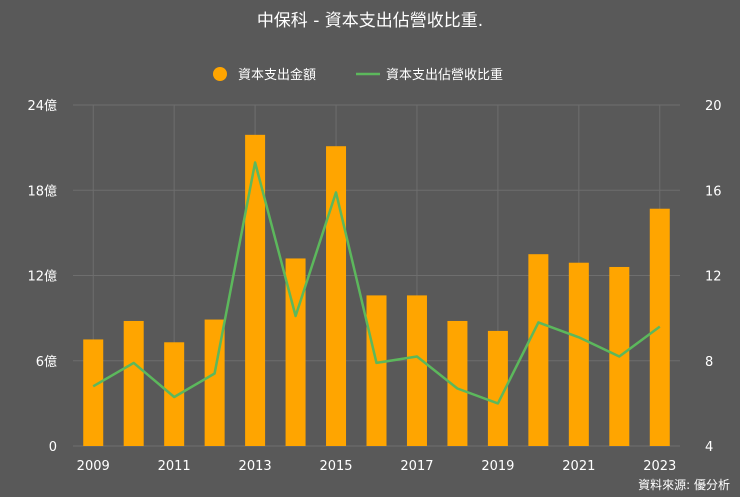 Image resolution: width=740 pixels, height=497 pixels. What do you see at coordinates (709, 362) in the screenshot?
I see `y-right-tick-label: 8` at bounding box center [709, 362].